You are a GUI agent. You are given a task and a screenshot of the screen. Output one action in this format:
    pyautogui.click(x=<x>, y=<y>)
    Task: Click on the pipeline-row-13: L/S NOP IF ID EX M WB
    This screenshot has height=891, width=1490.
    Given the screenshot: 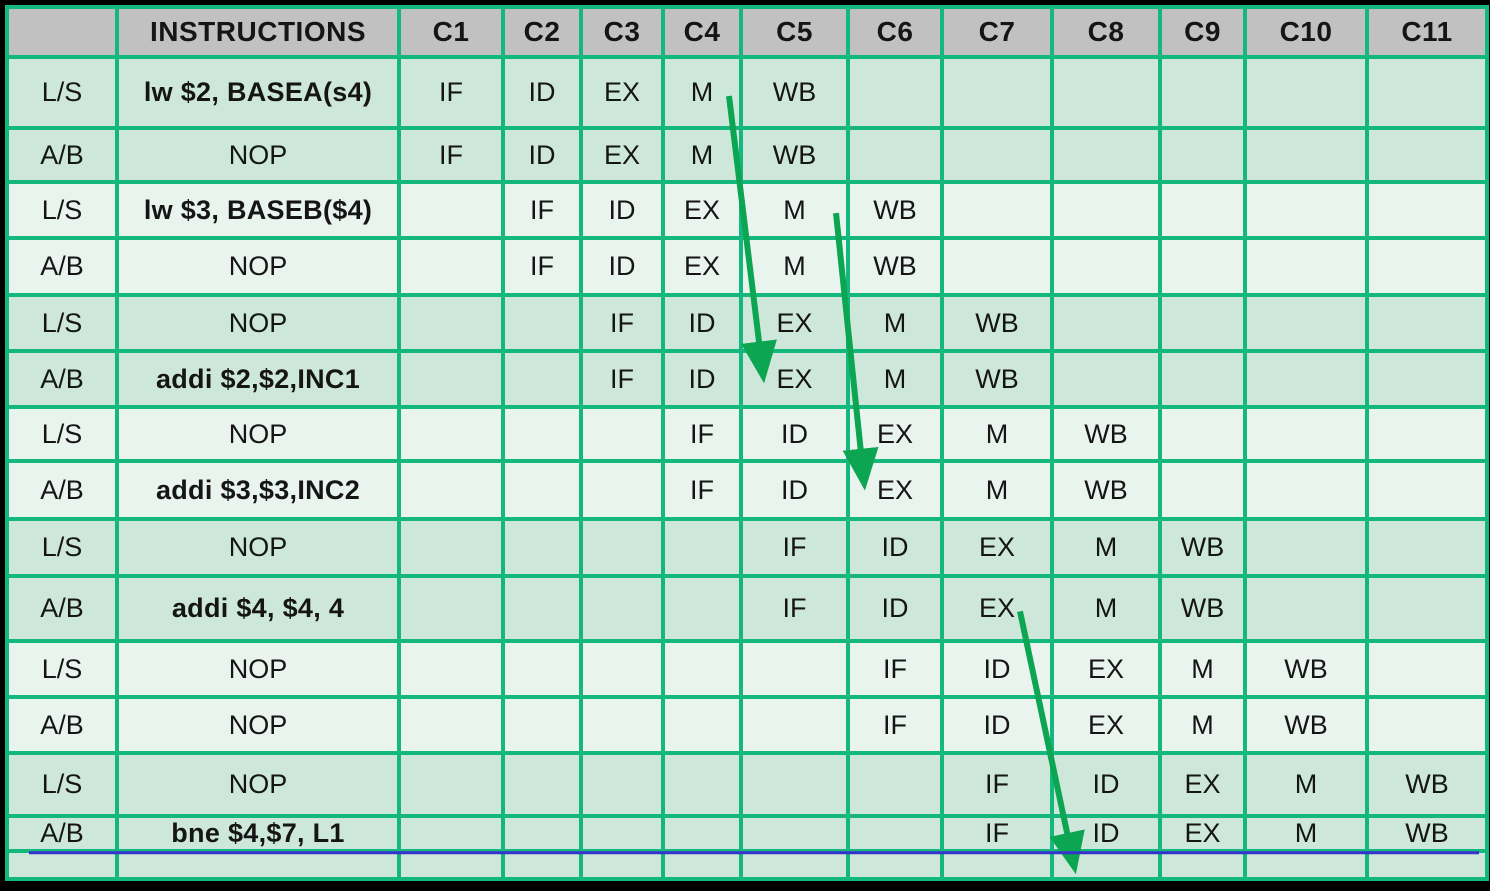 What is the action you would take?
    pyautogui.click(x=747, y=784)
    